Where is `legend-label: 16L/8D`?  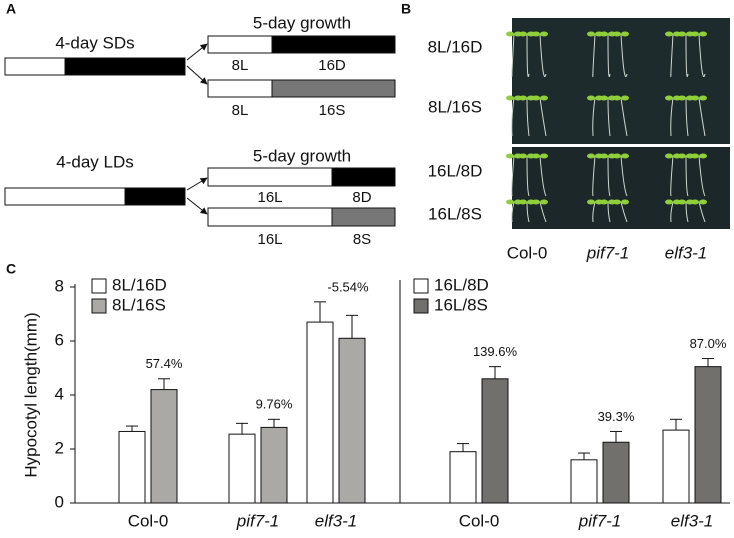 legend-label: 16L/8D is located at coordinates (461, 284).